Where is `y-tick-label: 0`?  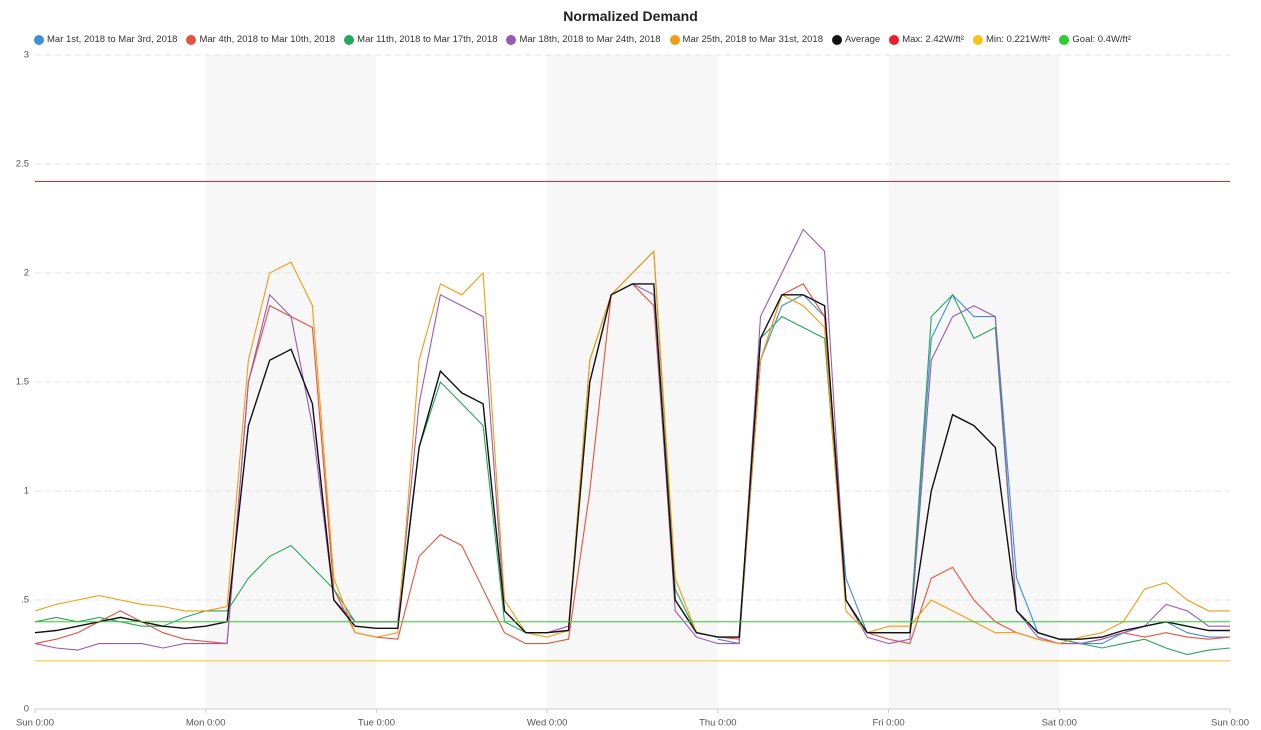
y-tick-label: 0 is located at coordinates (26, 709).